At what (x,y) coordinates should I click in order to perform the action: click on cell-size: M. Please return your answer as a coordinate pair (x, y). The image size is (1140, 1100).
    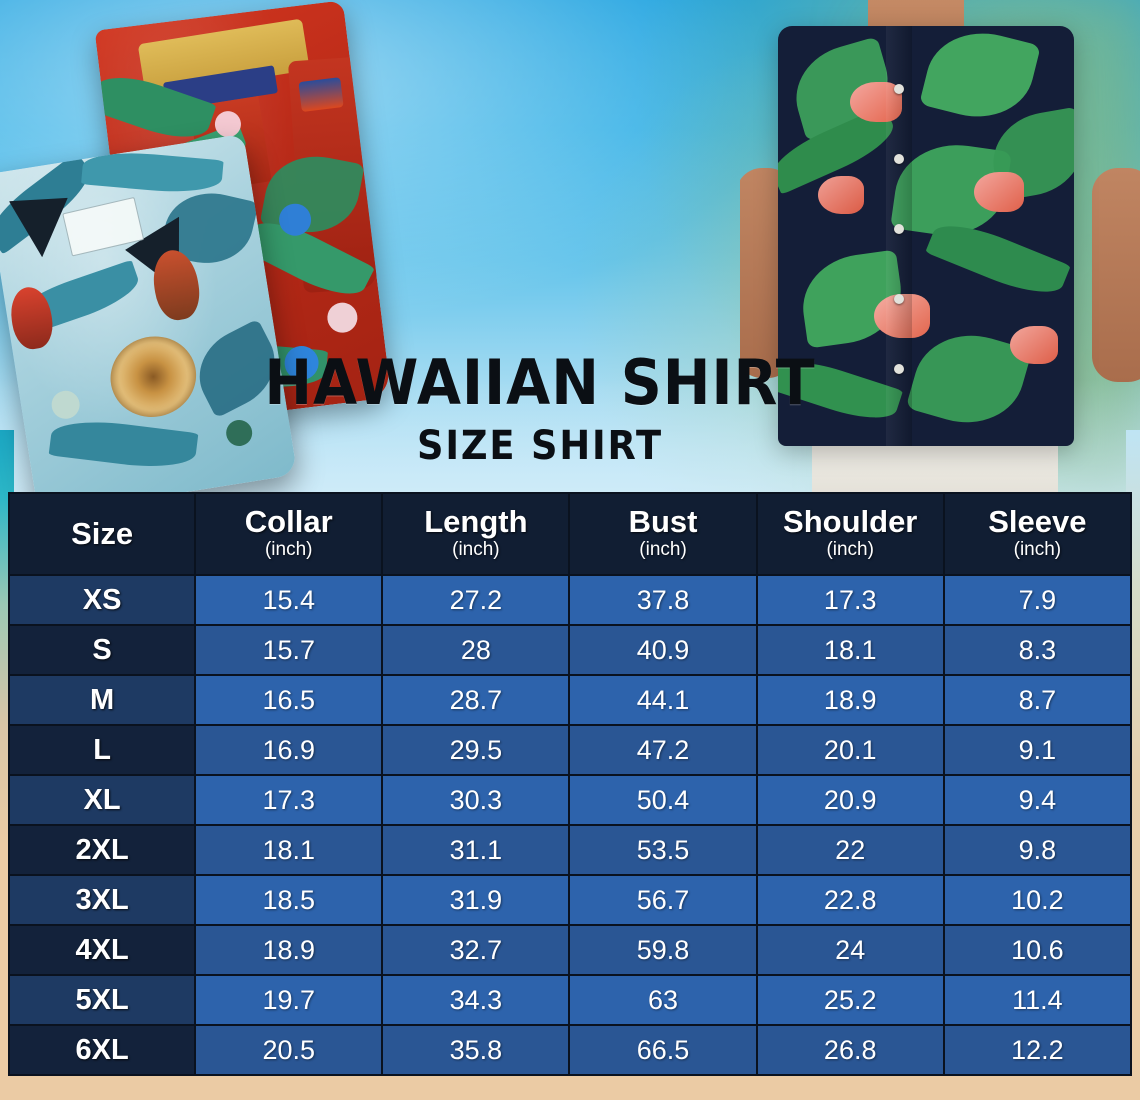
    Looking at the image, I should click on (102, 700).